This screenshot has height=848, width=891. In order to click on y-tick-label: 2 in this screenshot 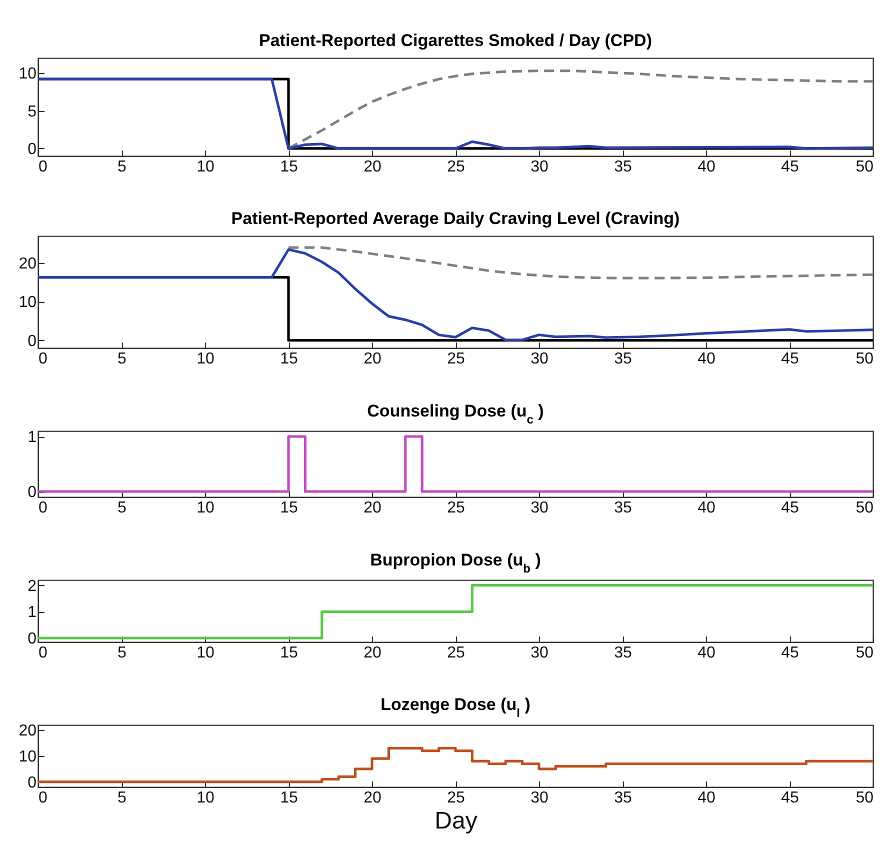, I will do `click(32, 586)`.